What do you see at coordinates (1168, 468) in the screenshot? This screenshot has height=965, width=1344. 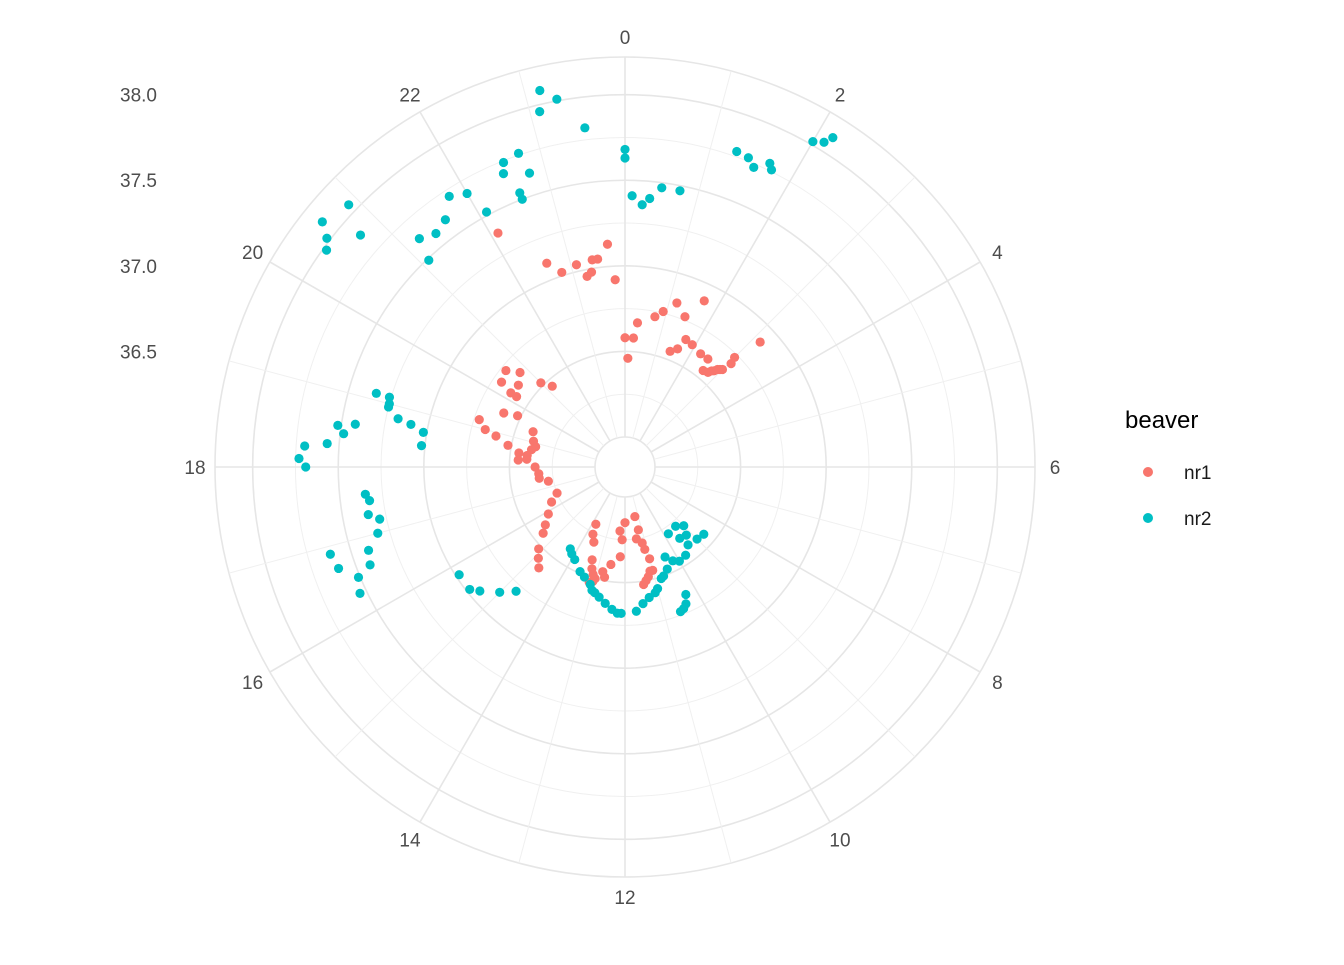 I see `legend: beaver nr1 nr2` at bounding box center [1168, 468].